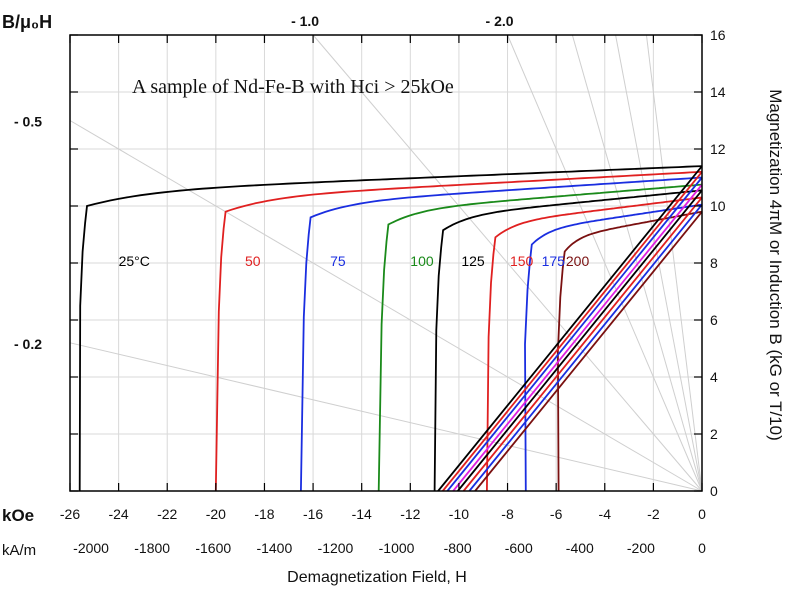 Image resolution: width=789 pixels, height=590 pixels. What do you see at coordinates (718, 92) in the screenshot?
I see `y-tick-label: 14` at bounding box center [718, 92].